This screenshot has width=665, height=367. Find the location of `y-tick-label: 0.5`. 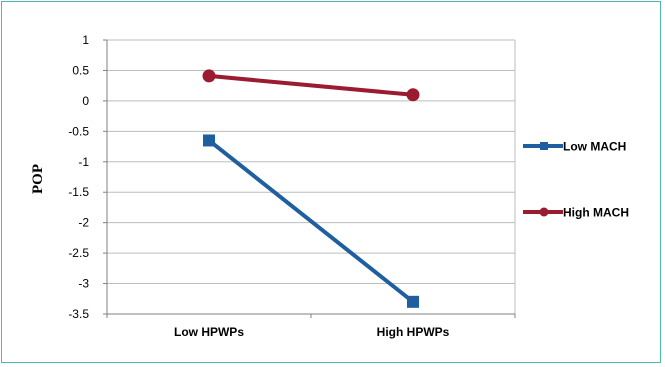

y-tick-label: 0.5 is located at coordinates (80, 70).